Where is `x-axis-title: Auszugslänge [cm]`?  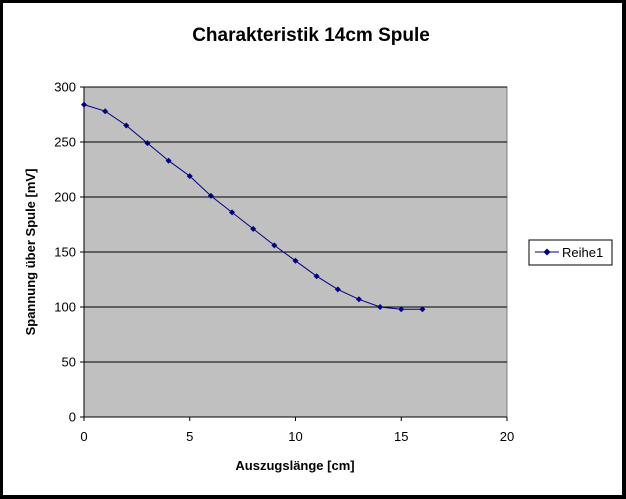
x-axis-title: Auszugslänge [cm] is located at coordinates (294, 465).